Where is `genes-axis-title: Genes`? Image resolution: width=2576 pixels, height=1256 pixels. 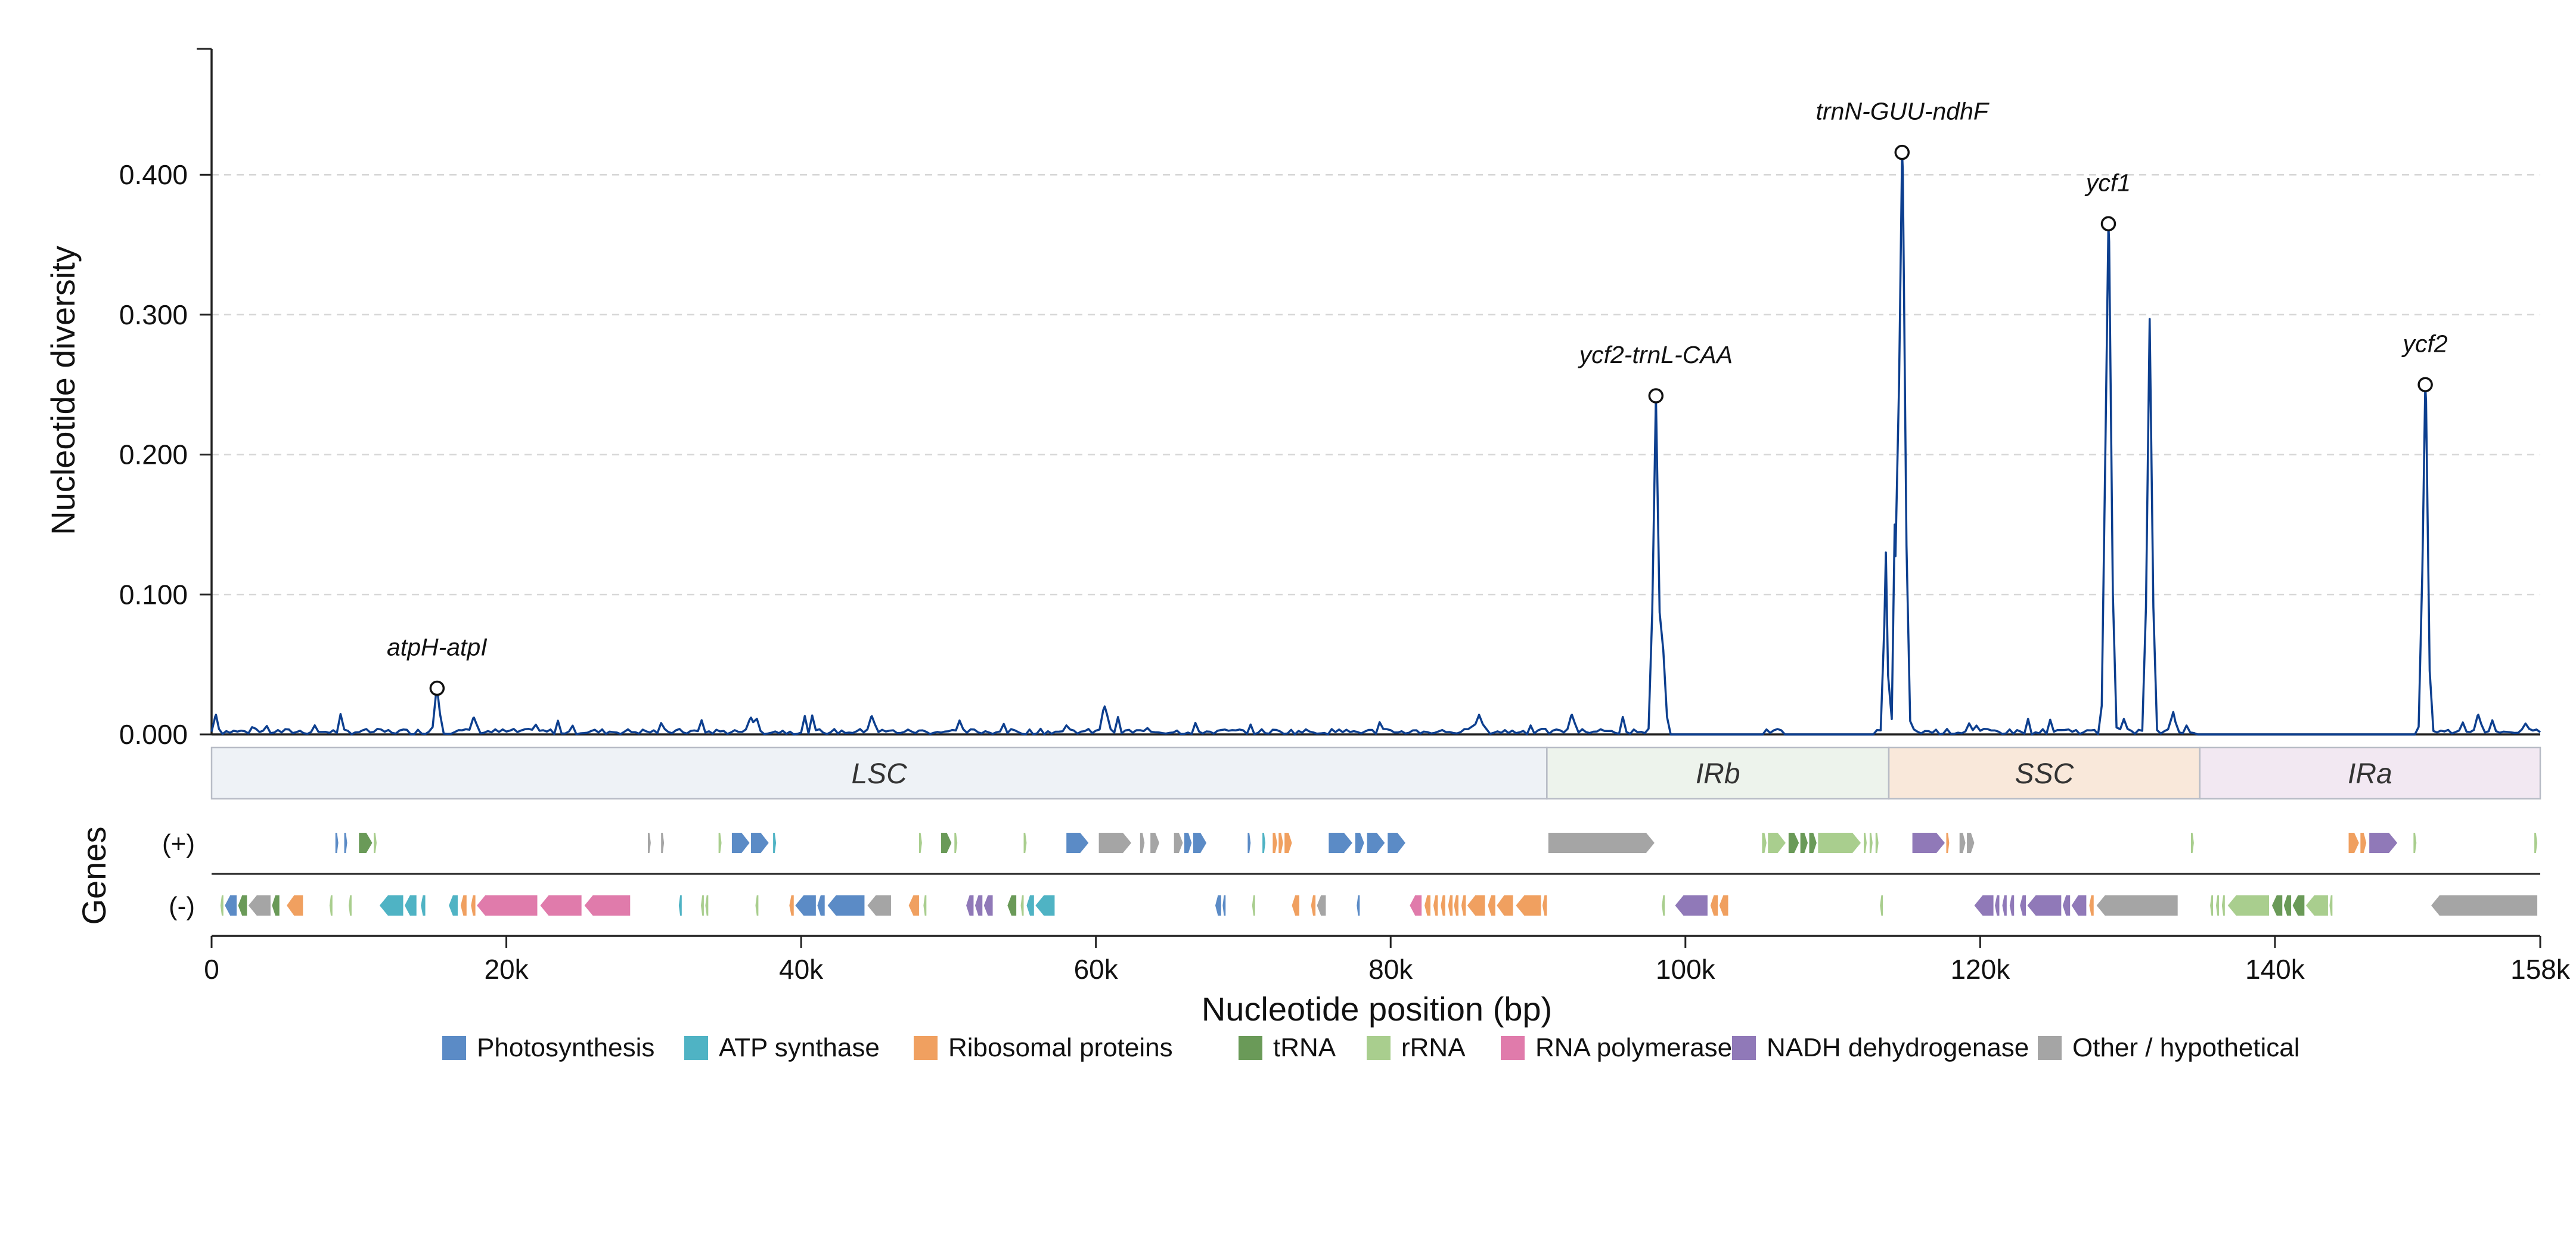 genes-axis-title: Genes is located at coordinates (94, 876).